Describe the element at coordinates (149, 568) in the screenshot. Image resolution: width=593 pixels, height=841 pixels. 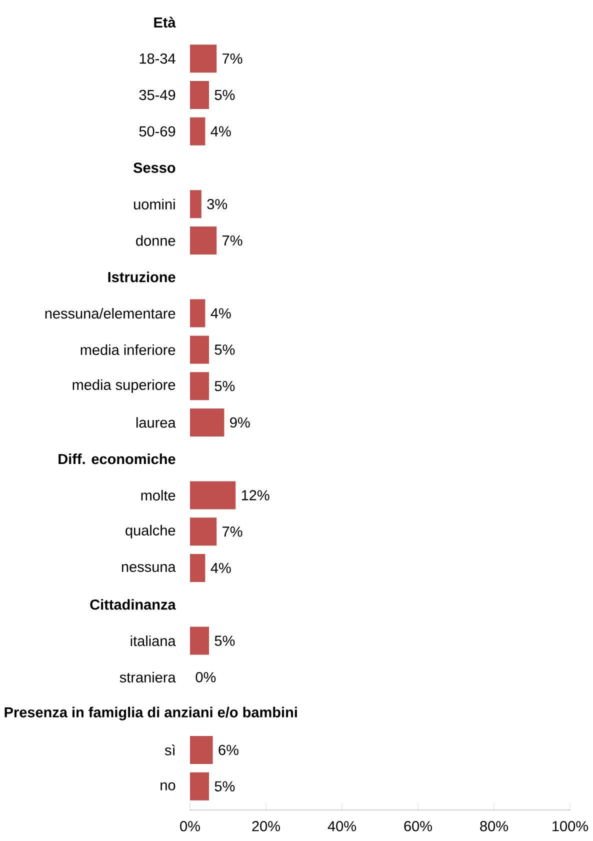
I see `y-tick-label: nessuna` at that location.